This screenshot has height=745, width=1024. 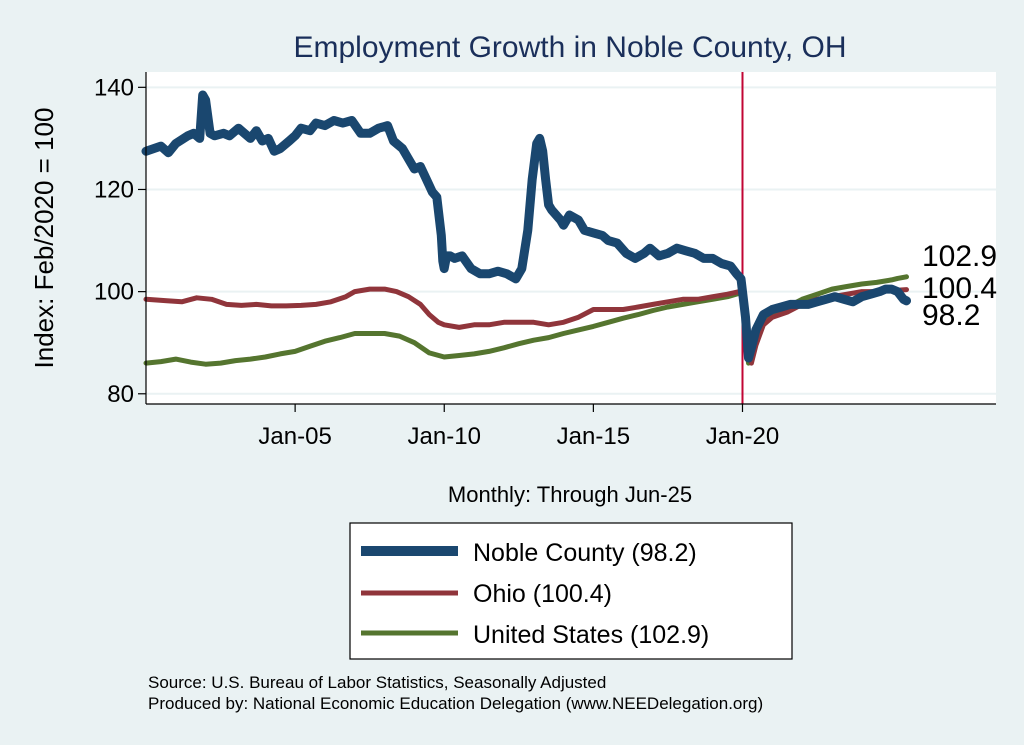 What do you see at coordinates (591, 635) in the screenshot?
I see `legend-label-united-states: United States (102.9)` at bounding box center [591, 635].